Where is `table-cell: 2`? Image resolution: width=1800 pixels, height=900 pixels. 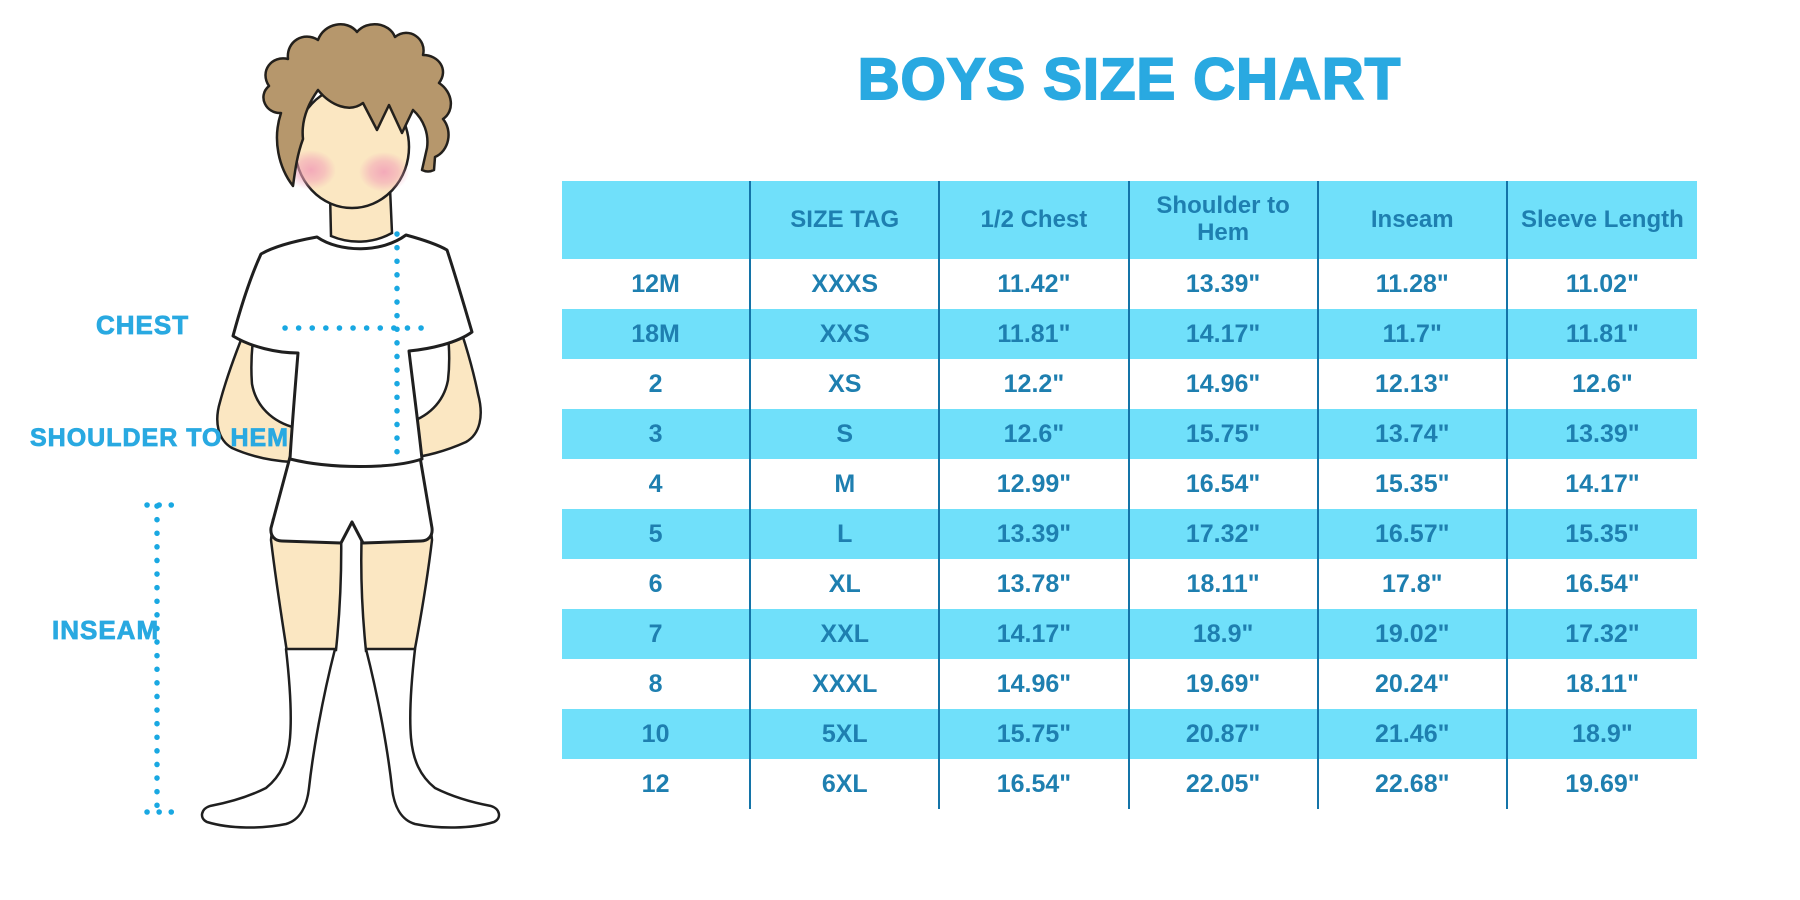
table-cell: 2 is located at coordinates (657, 384).